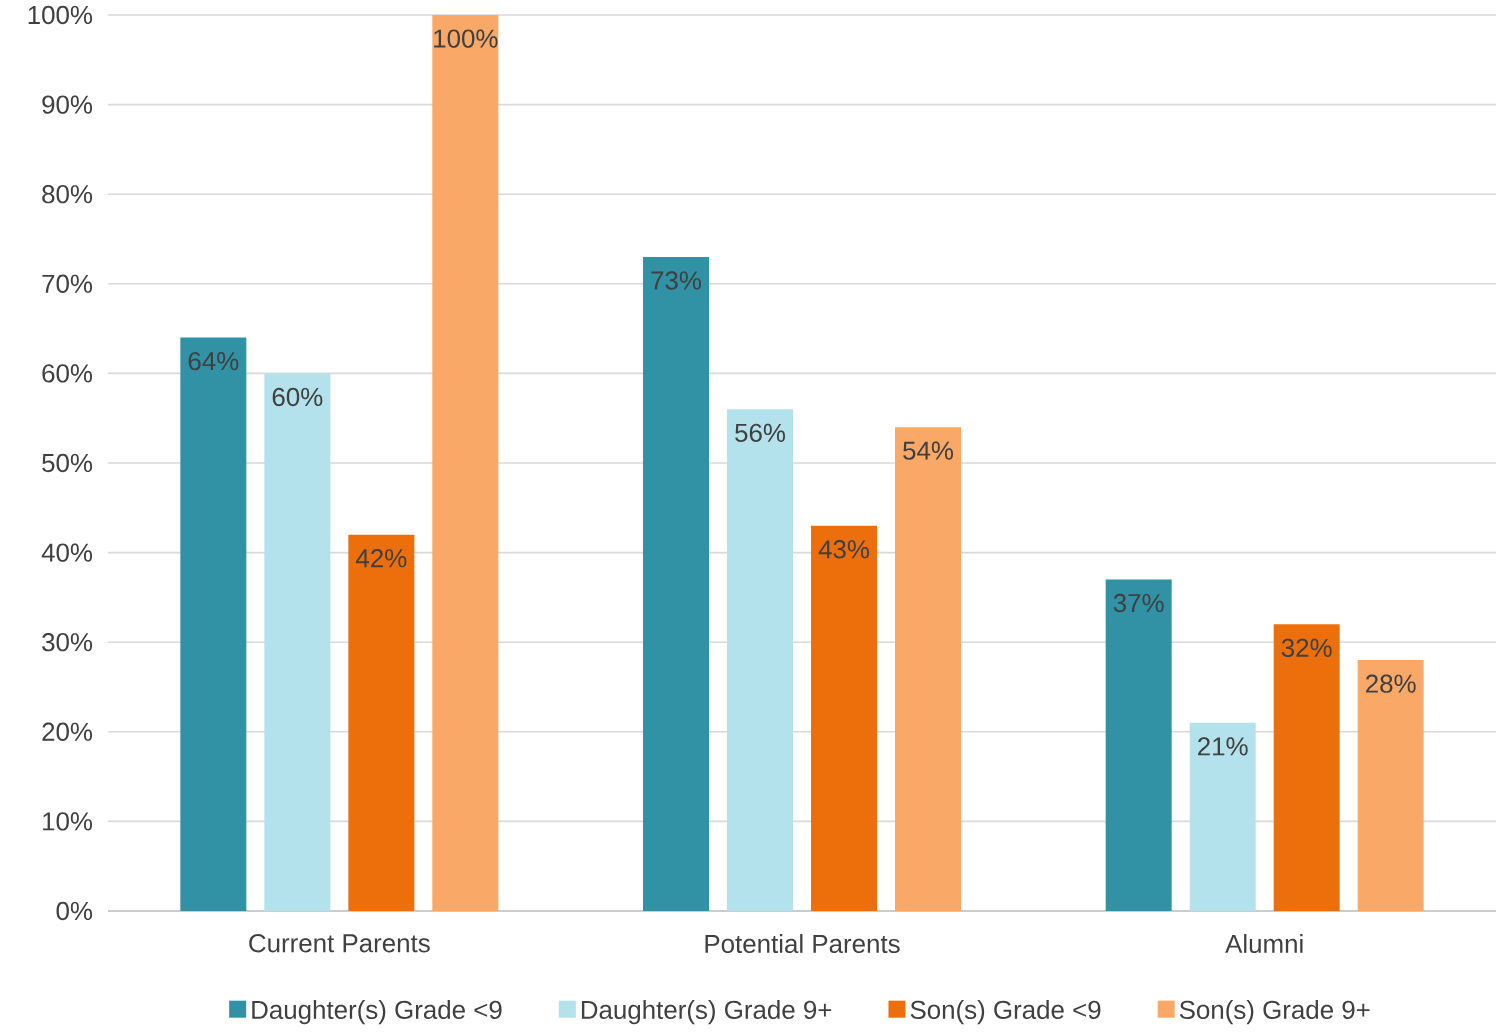  Describe the element at coordinates (67, 283) in the screenshot. I see `y-tick-label: 70%` at that location.